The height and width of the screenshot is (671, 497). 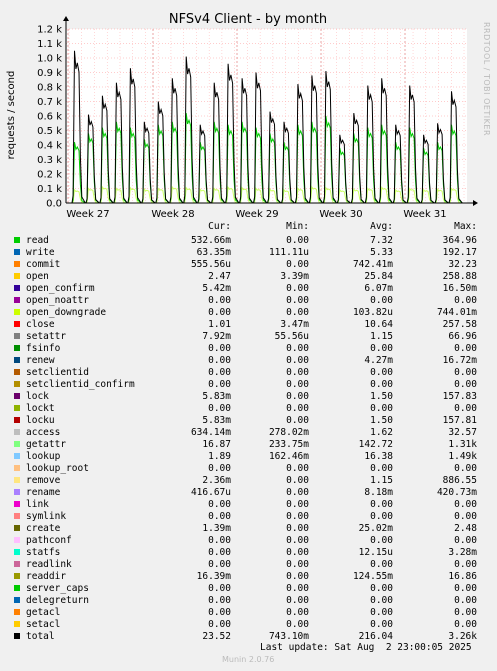 What do you see at coordinates (381, 252) in the screenshot?
I see `legend-avg-value: 5.33` at bounding box center [381, 252].